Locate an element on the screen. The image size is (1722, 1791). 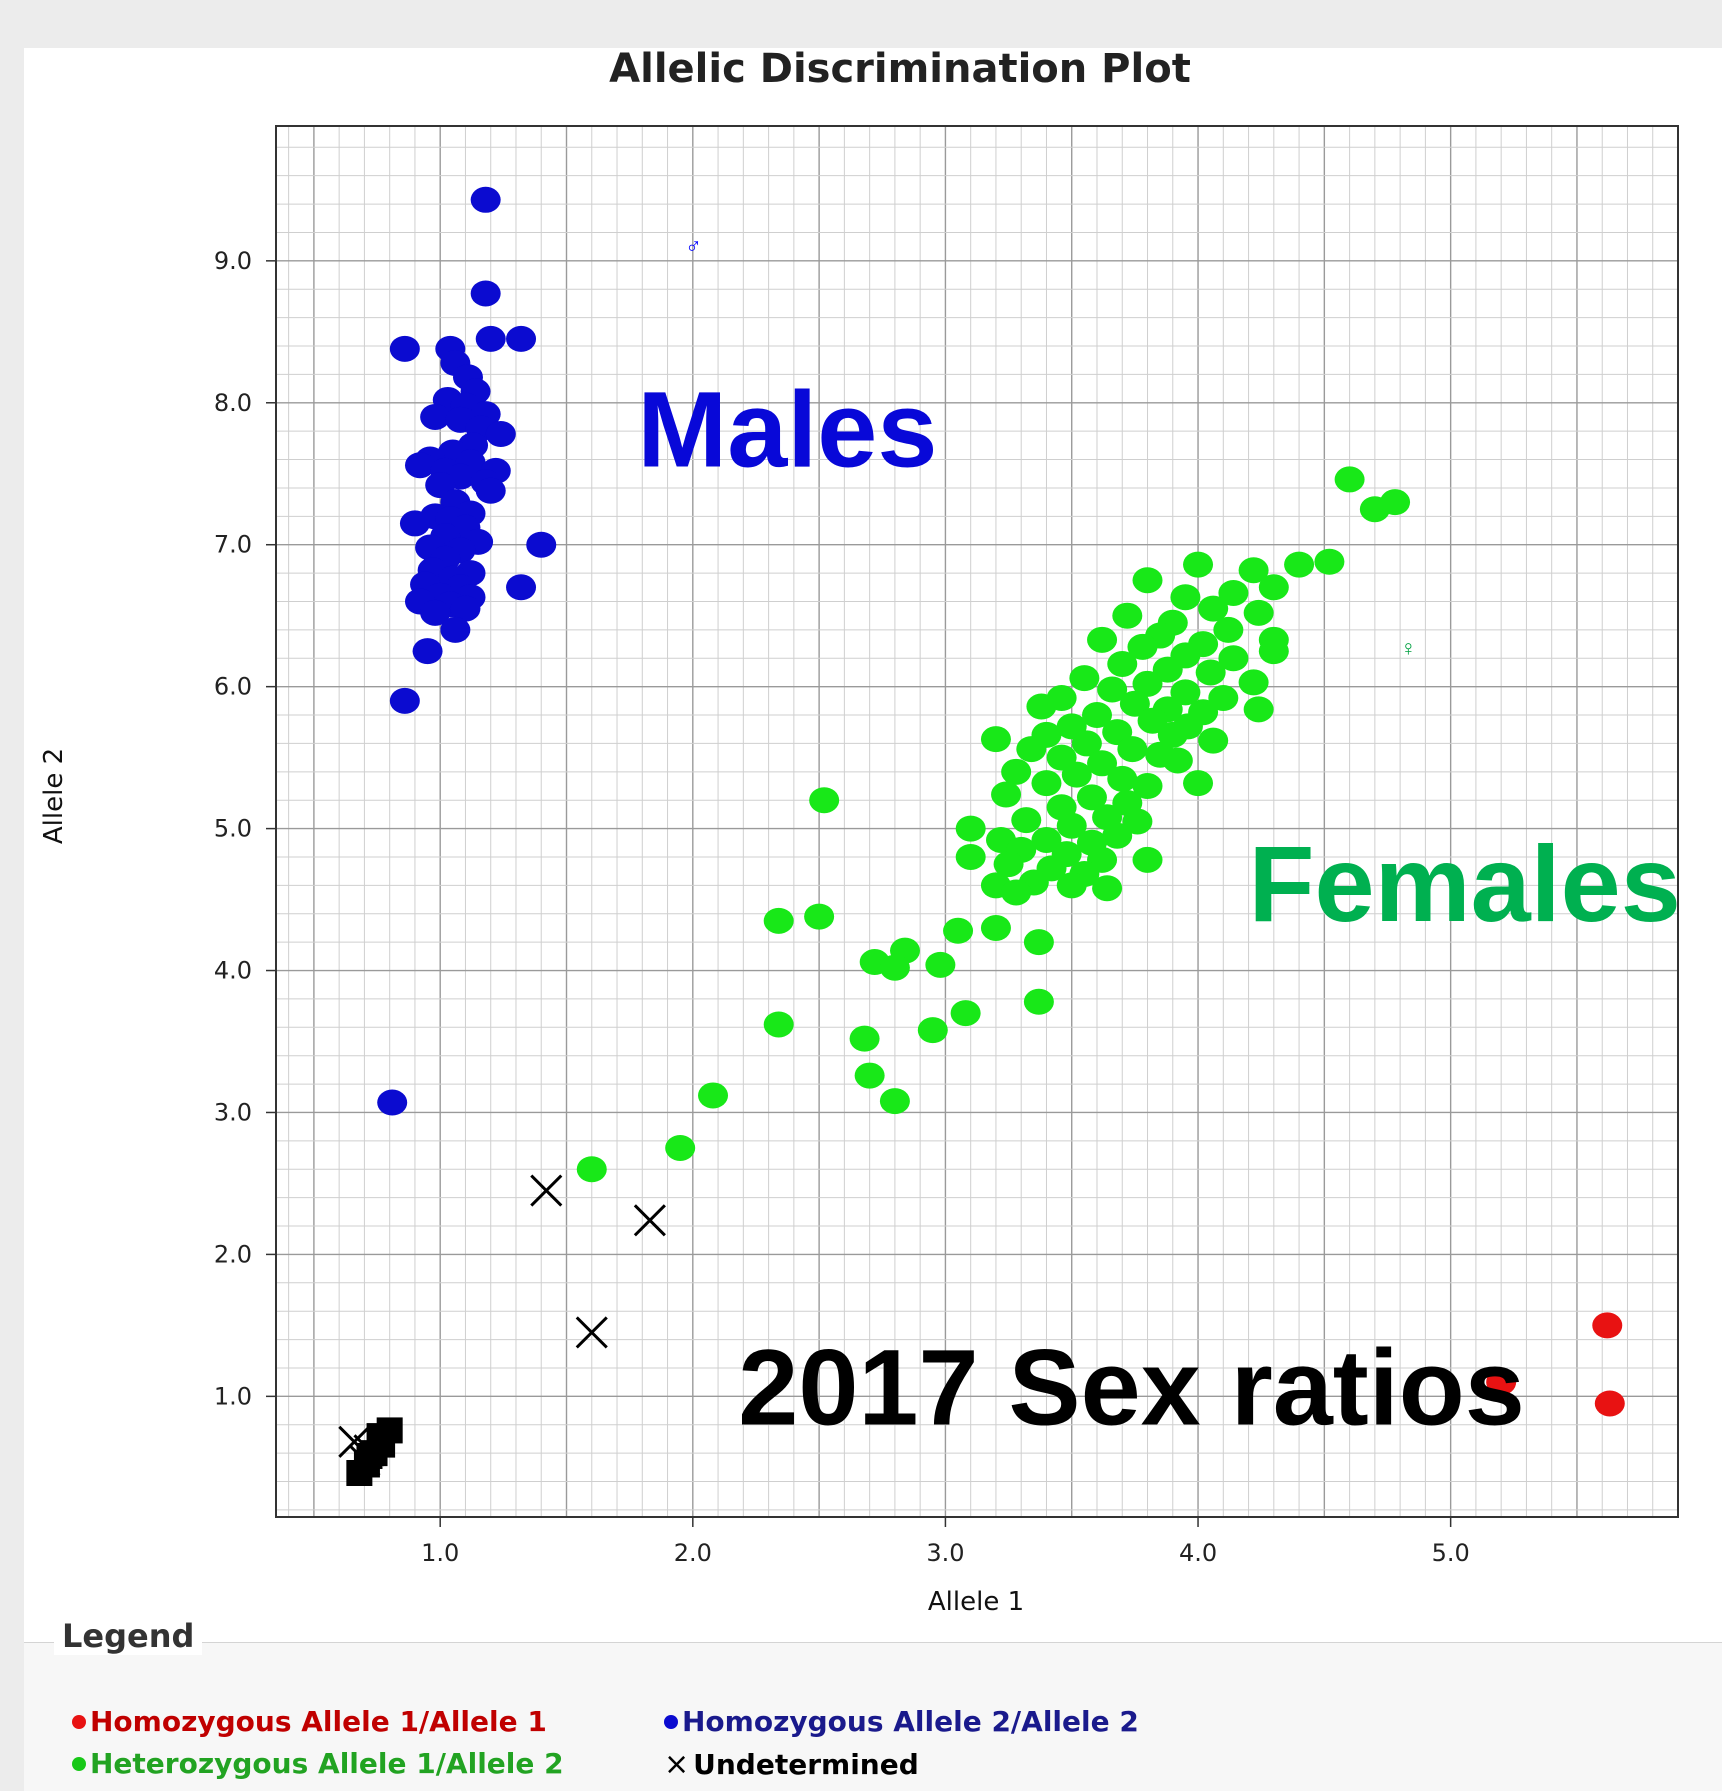
y-tick-label: 4.0 is located at coordinates (233, 971).